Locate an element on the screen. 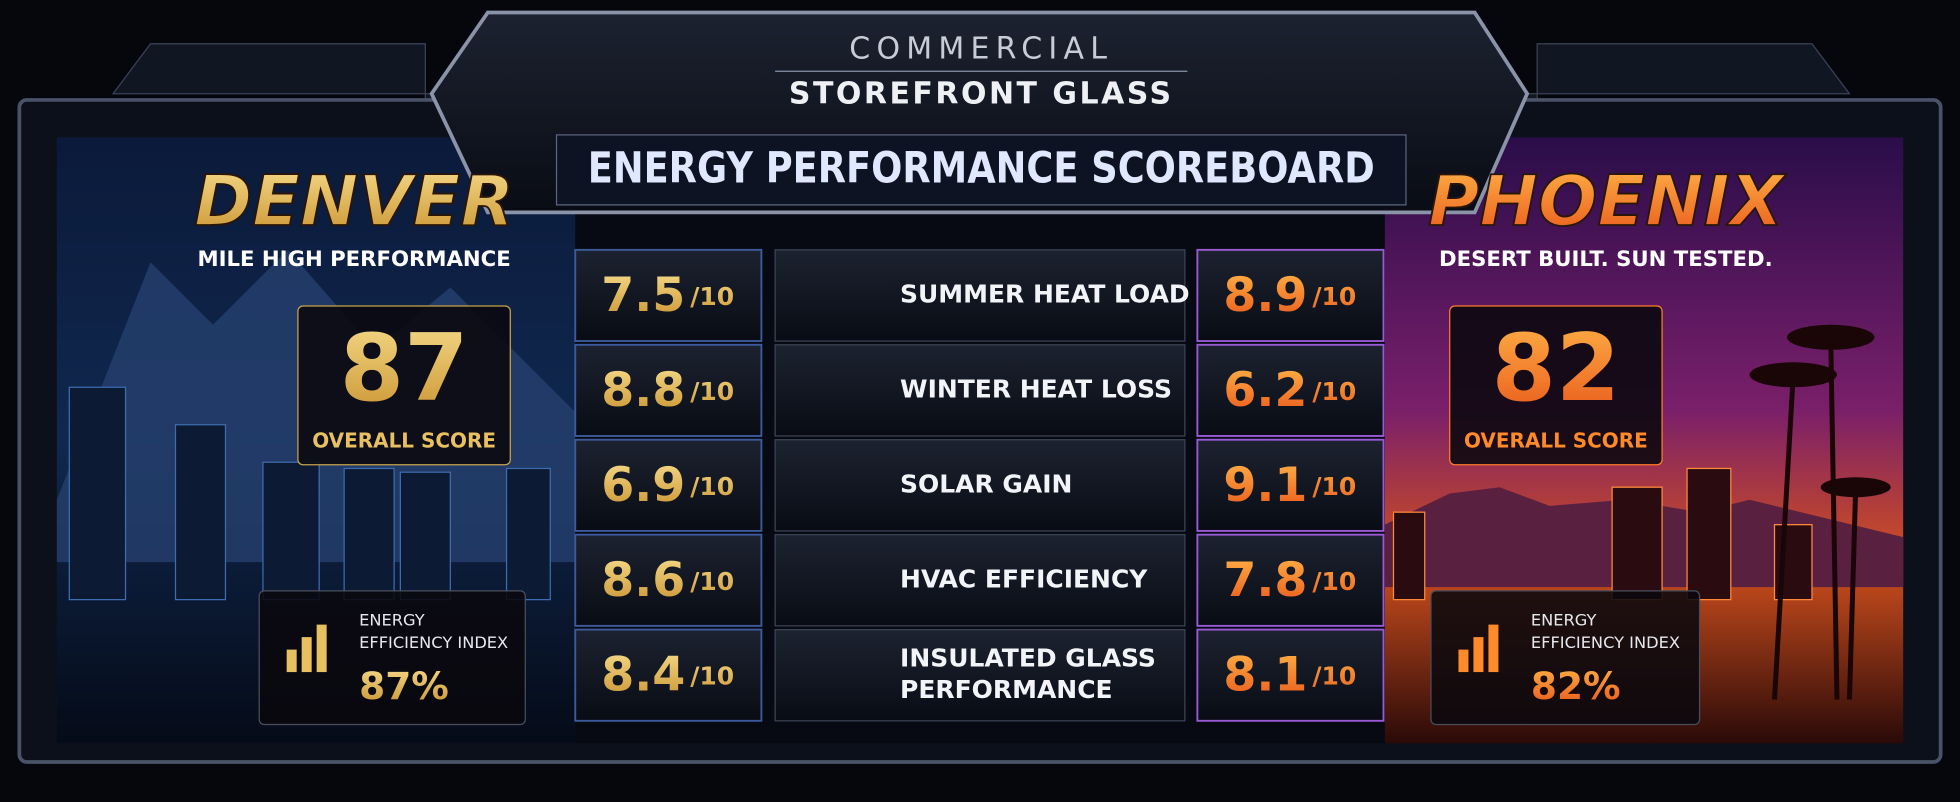 Image resolution: width=1960 pixels, height=802 pixels. score-value: 9.1 is located at coordinates (1265, 485).